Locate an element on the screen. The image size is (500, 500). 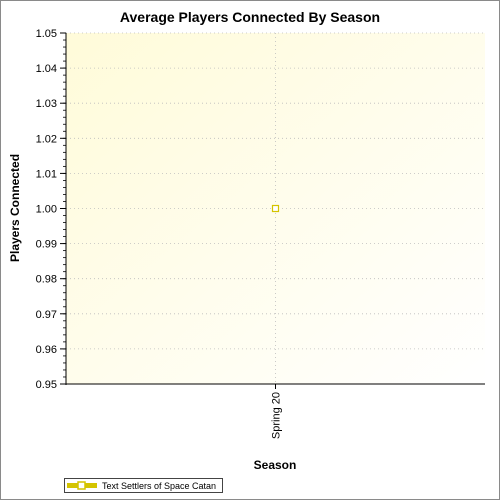
y-tick-label: 0.96 is located at coordinates (46, 350).